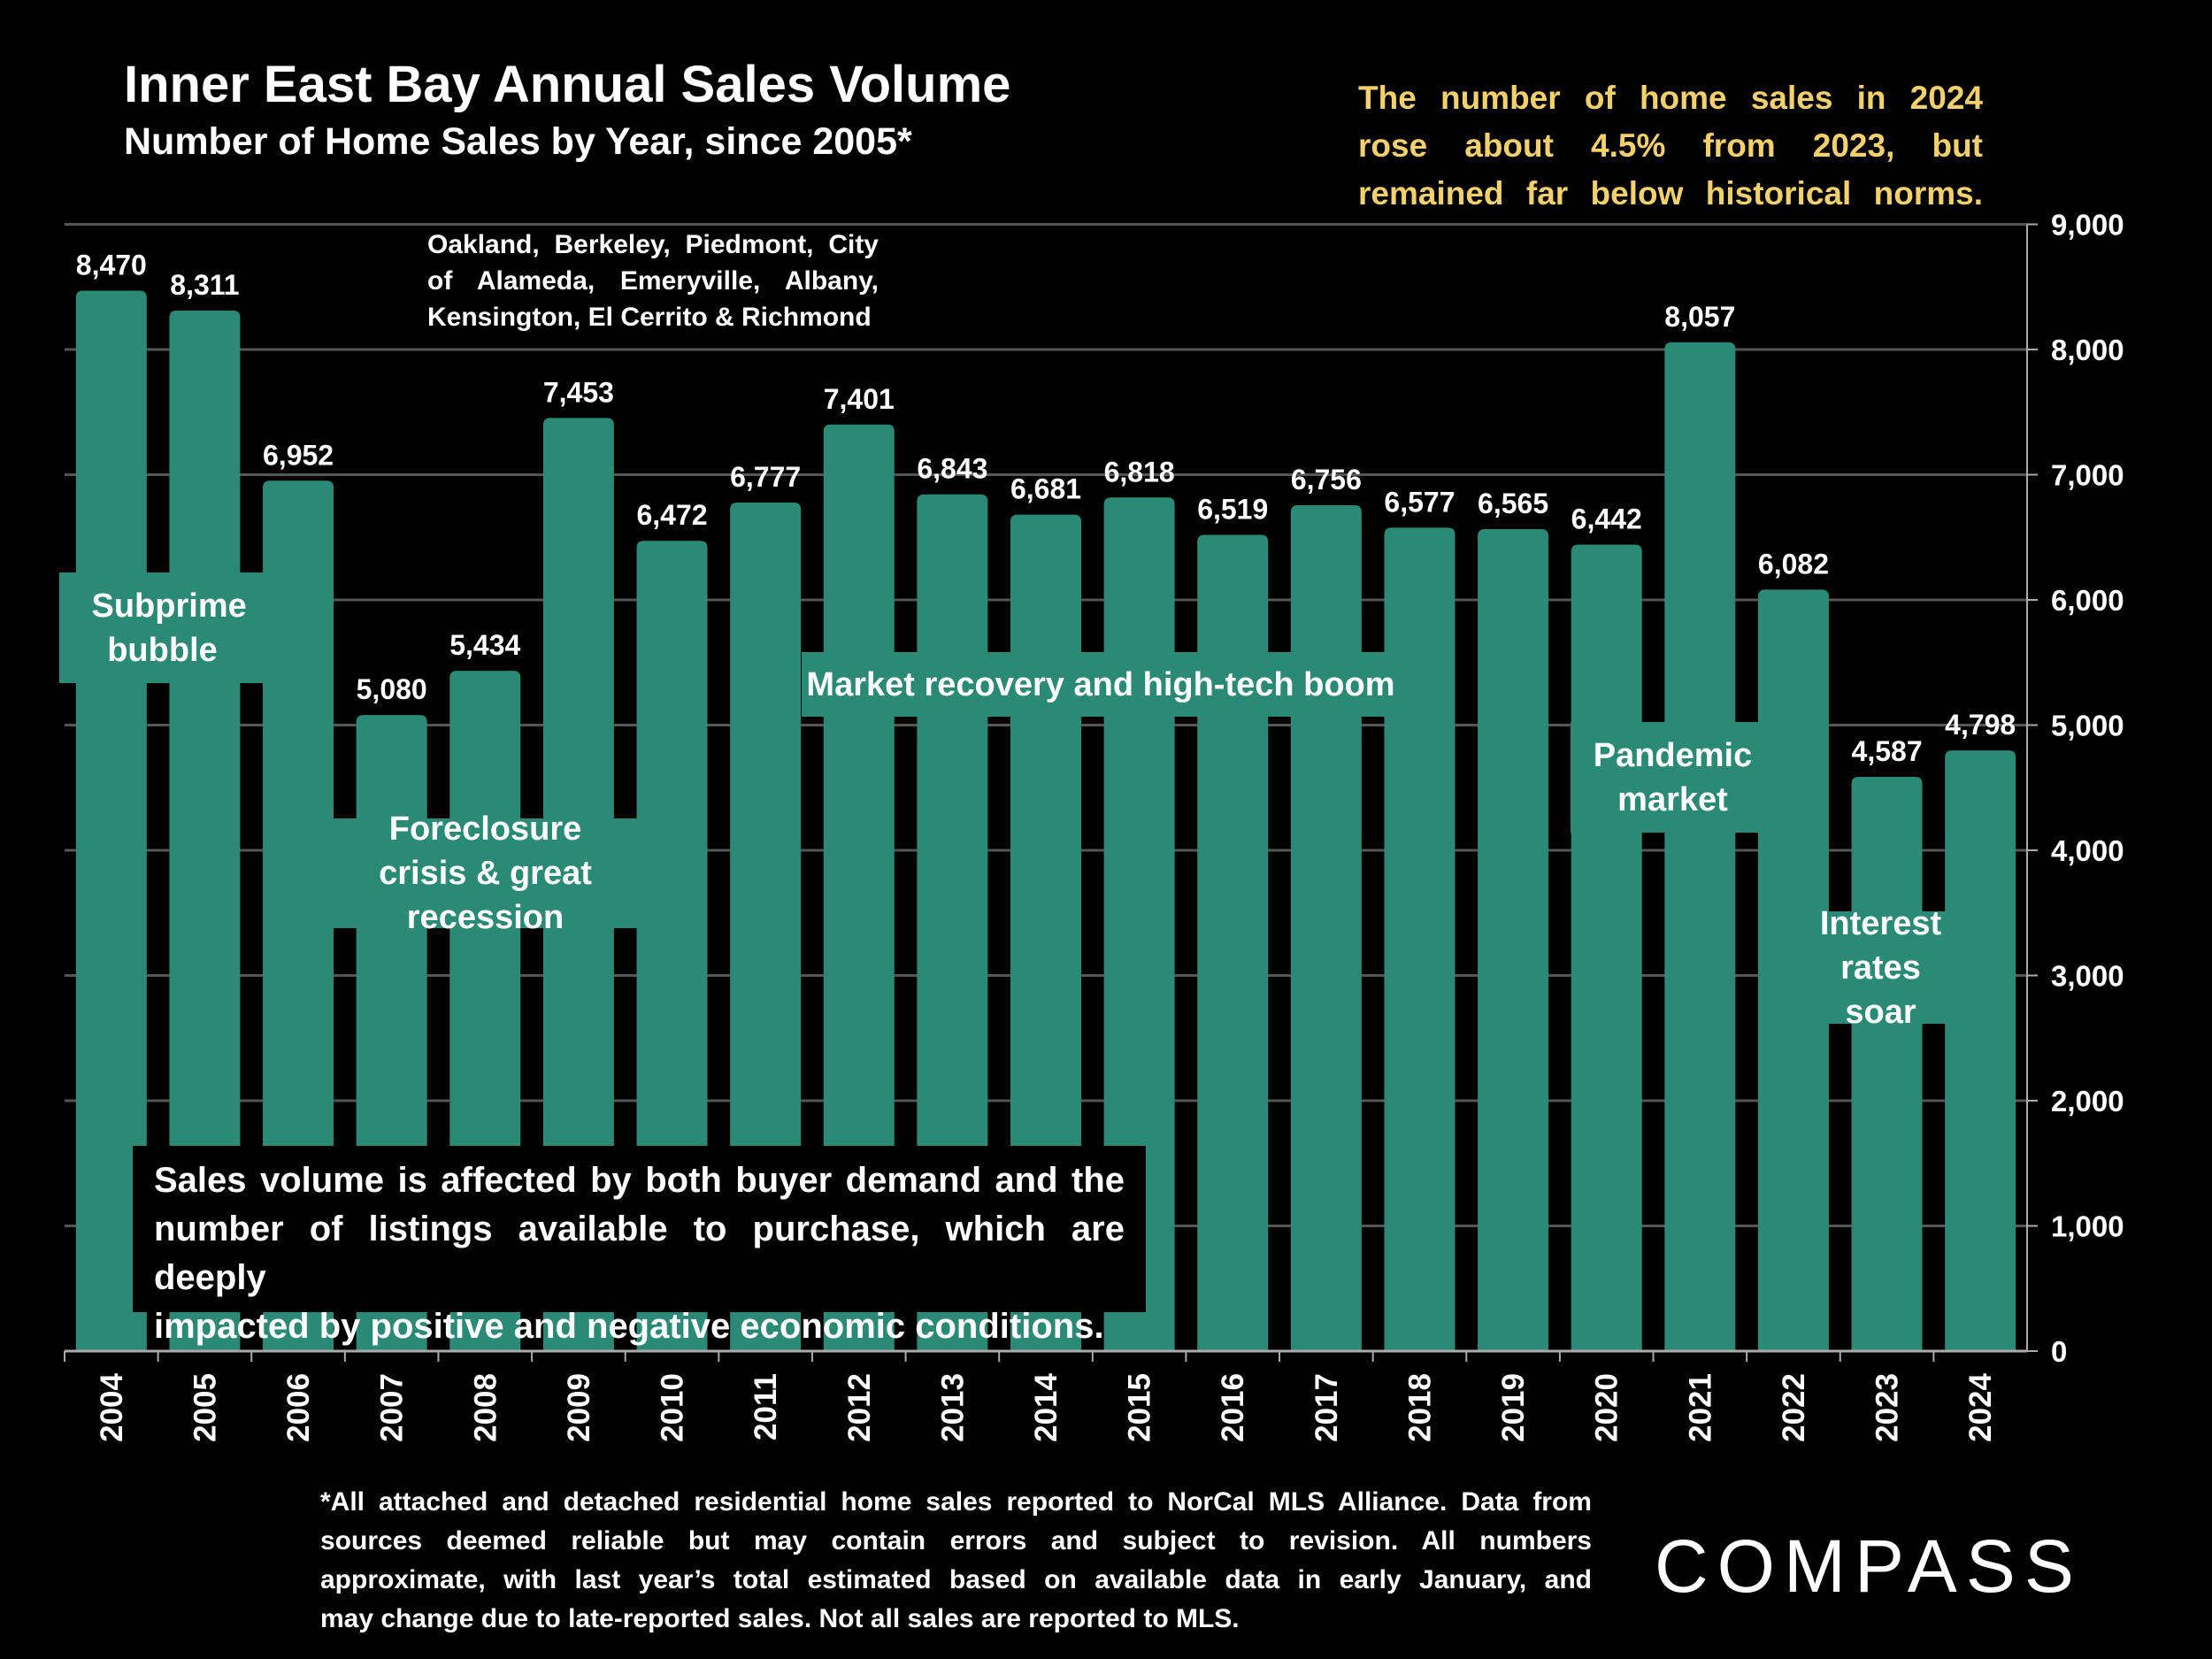  What do you see at coordinates (298, 1408) in the screenshot?
I see `x-tick-label: 2006` at bounding box center [298, 1408].